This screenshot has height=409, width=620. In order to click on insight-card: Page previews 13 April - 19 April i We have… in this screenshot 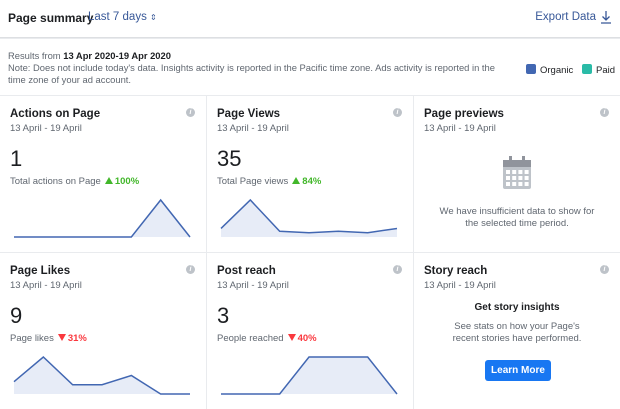, I will do `click(517, 174)`.